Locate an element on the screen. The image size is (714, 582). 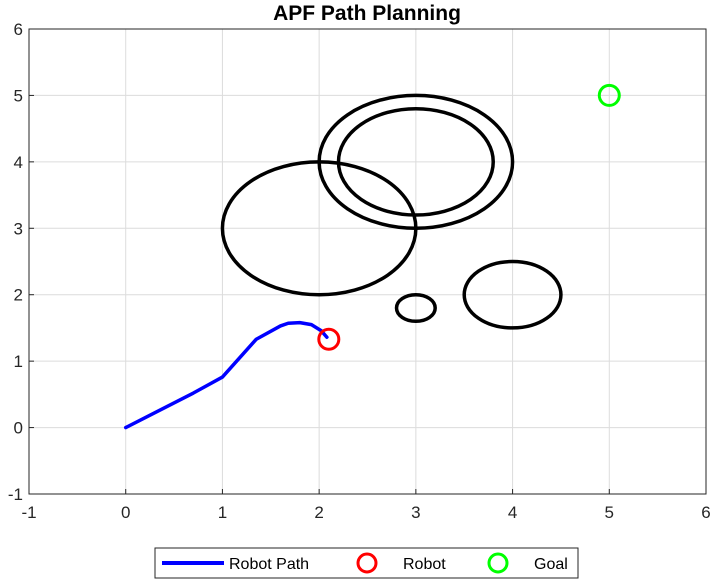
legend-robot-path-label: Robot Path is located at coordinates (269, 564).